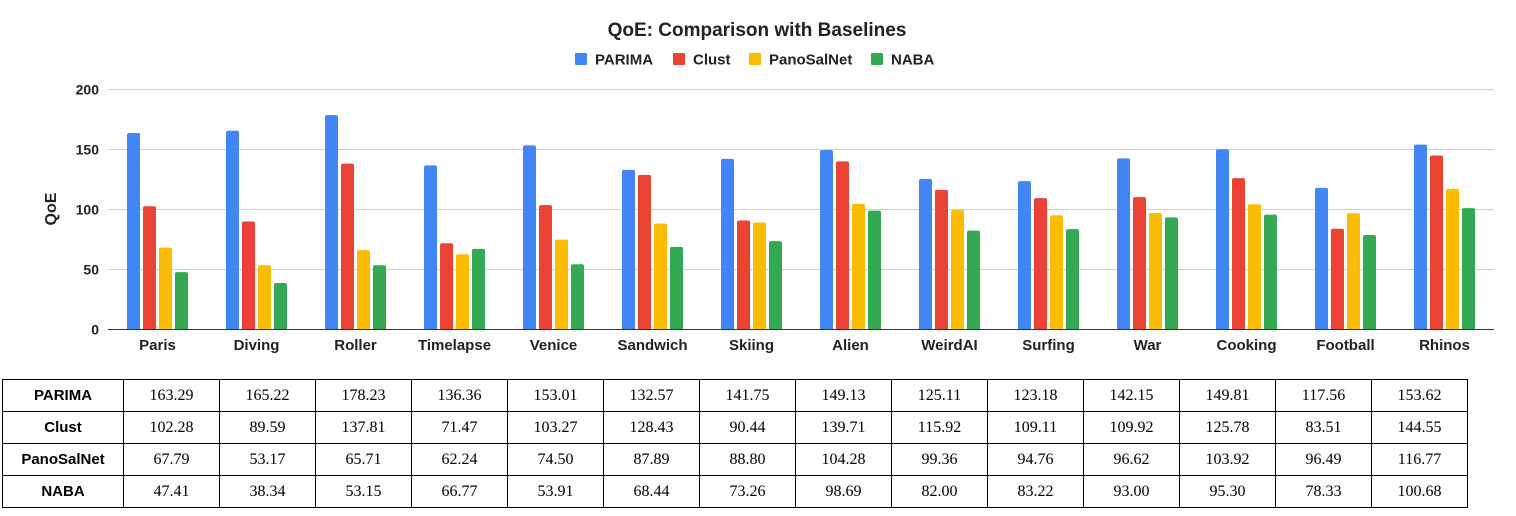 This screenshot has width=1516, height=516. Describe the element at coordinates (529, 237) in the screenshot. I see `bar-parima-venice` at that location.